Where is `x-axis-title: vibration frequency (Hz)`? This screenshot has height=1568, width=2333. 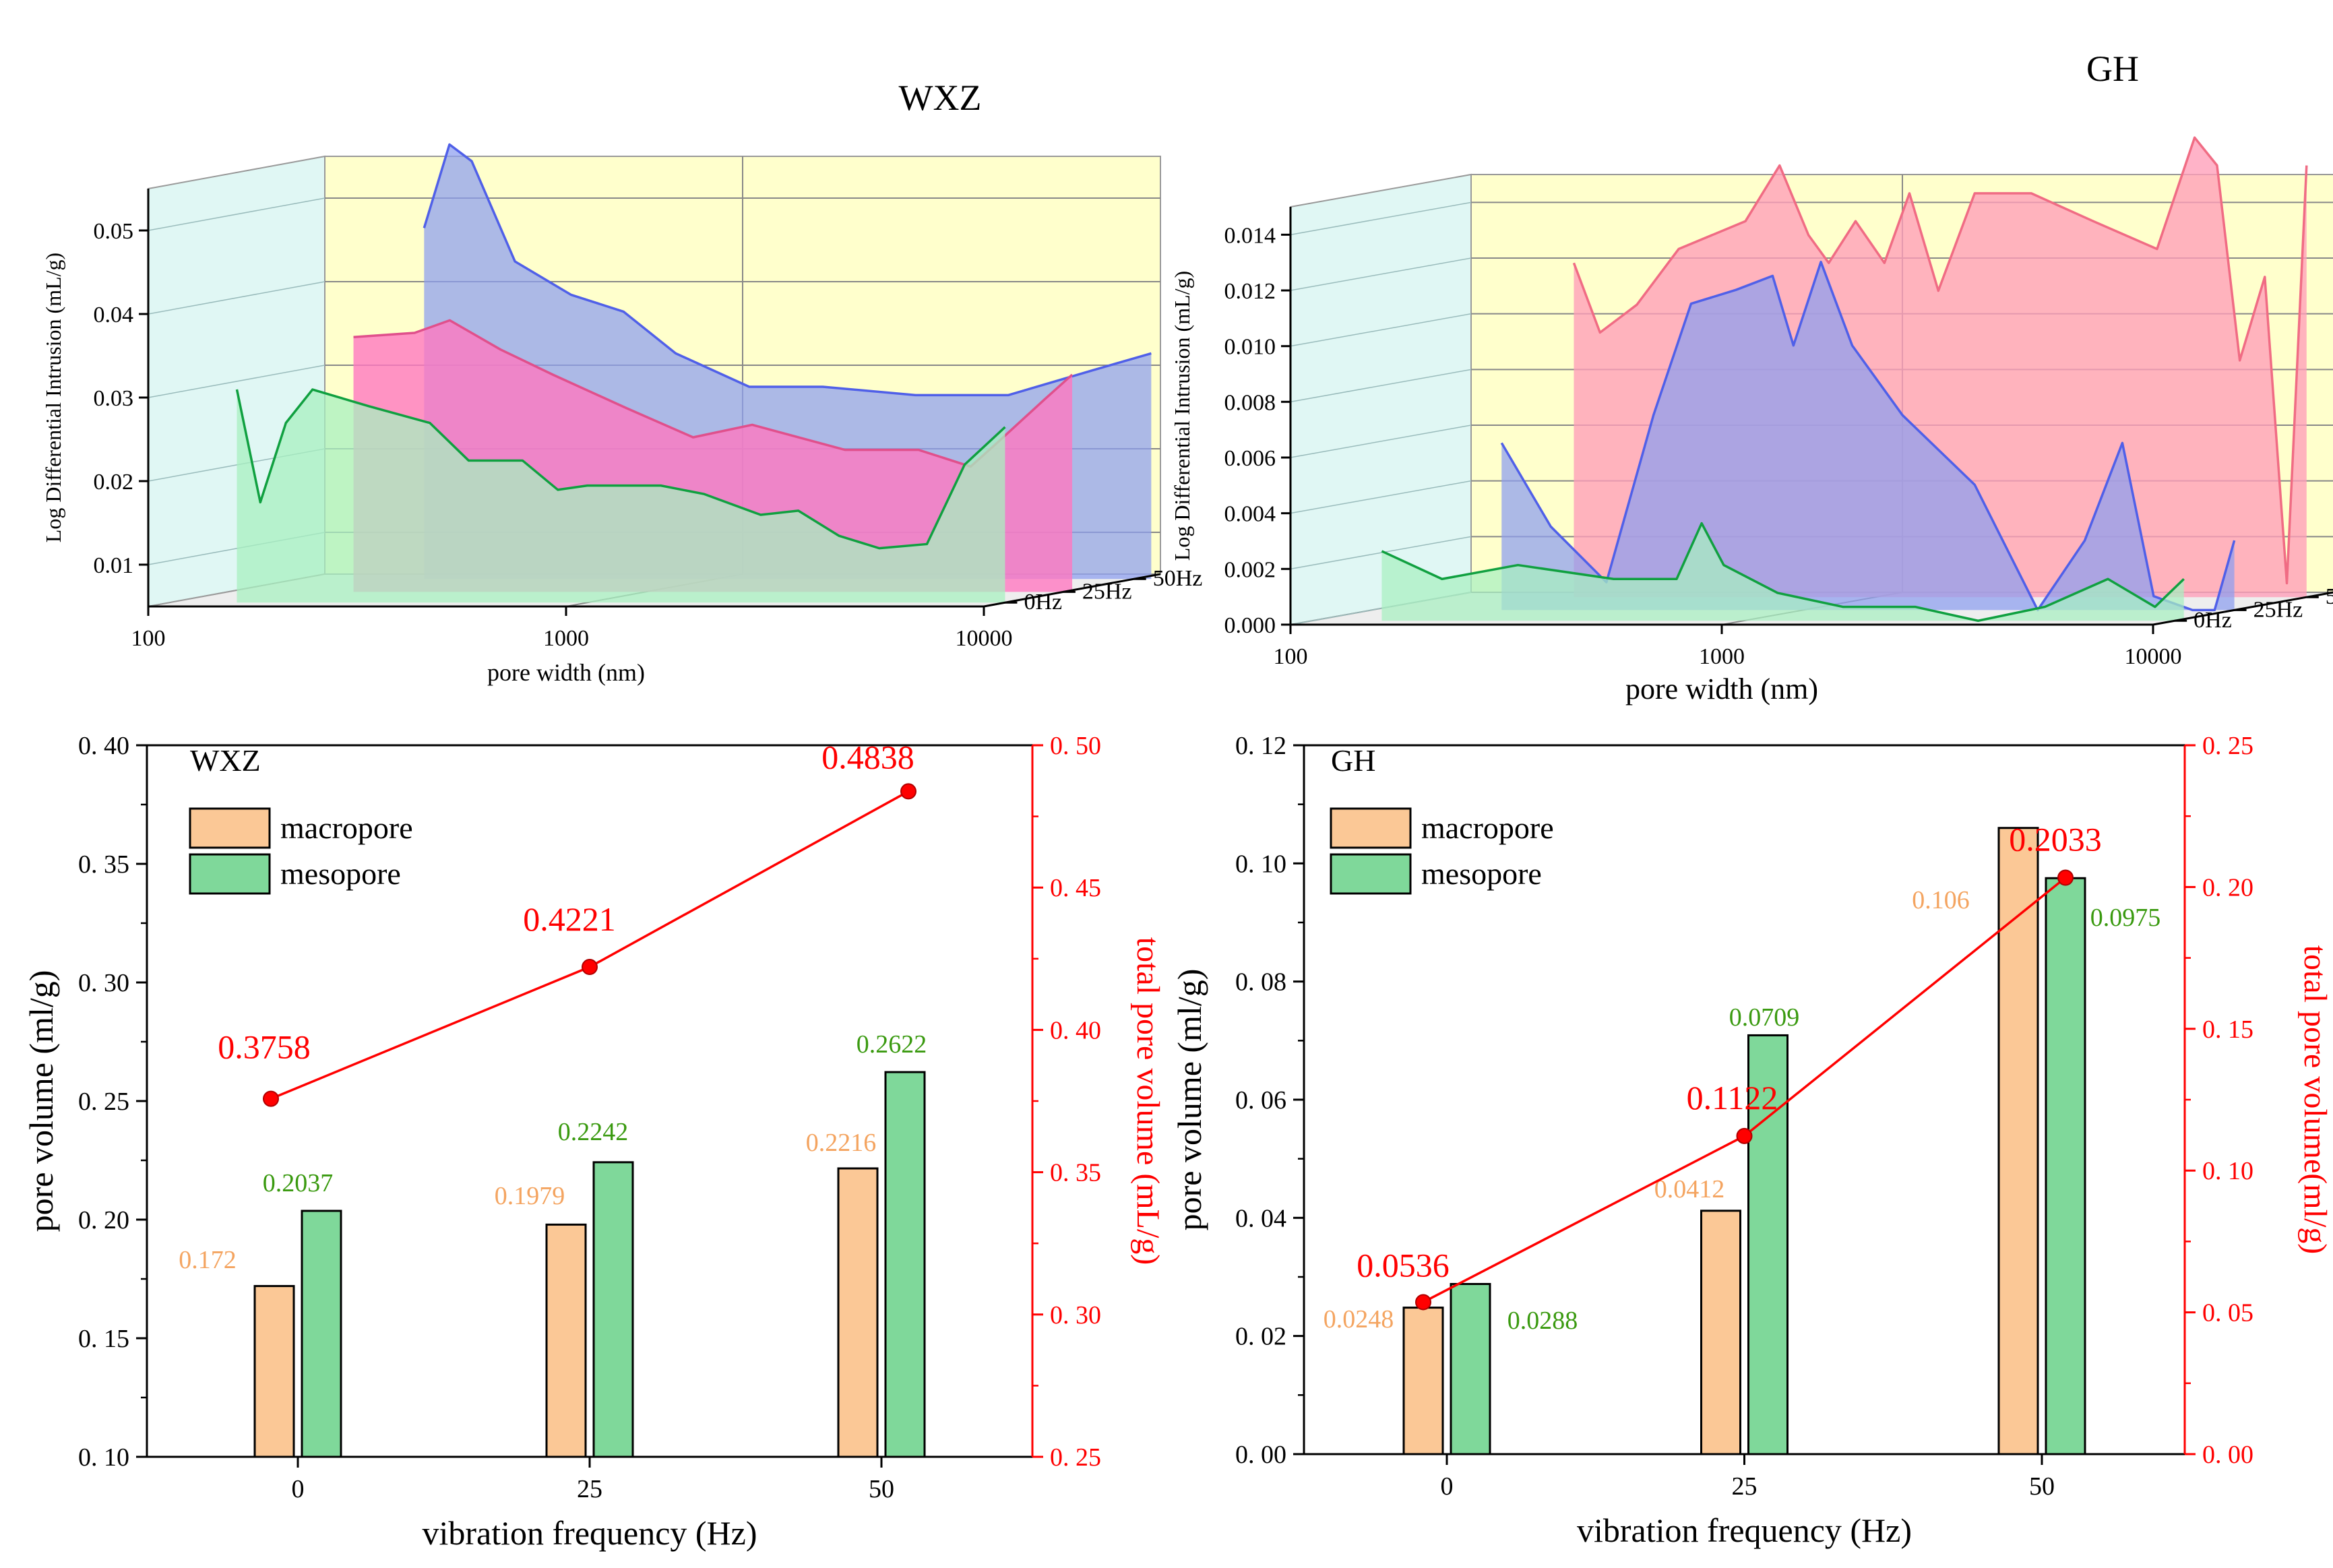 x-axis-title: vibration frequency (Hz) is located at coordinates (1744, 1530).